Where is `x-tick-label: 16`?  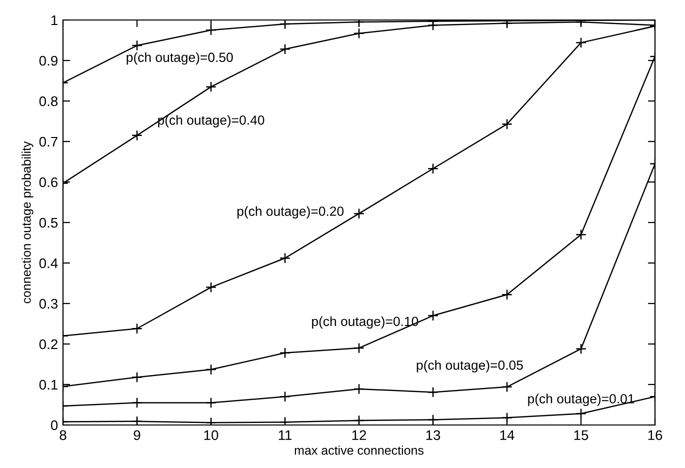
x-tick-label: 16 is located at coordinates (655, 435).